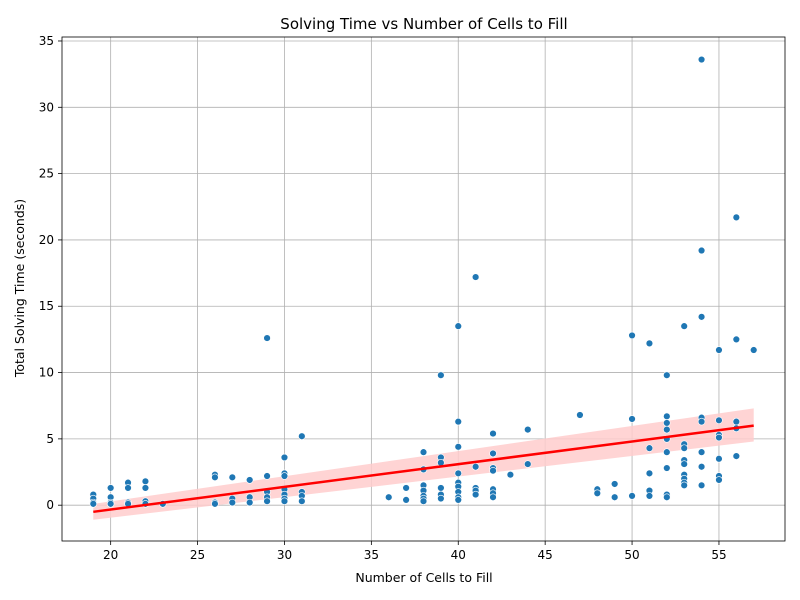  I want to click on x-tick-label: 45, so click(545, 555).